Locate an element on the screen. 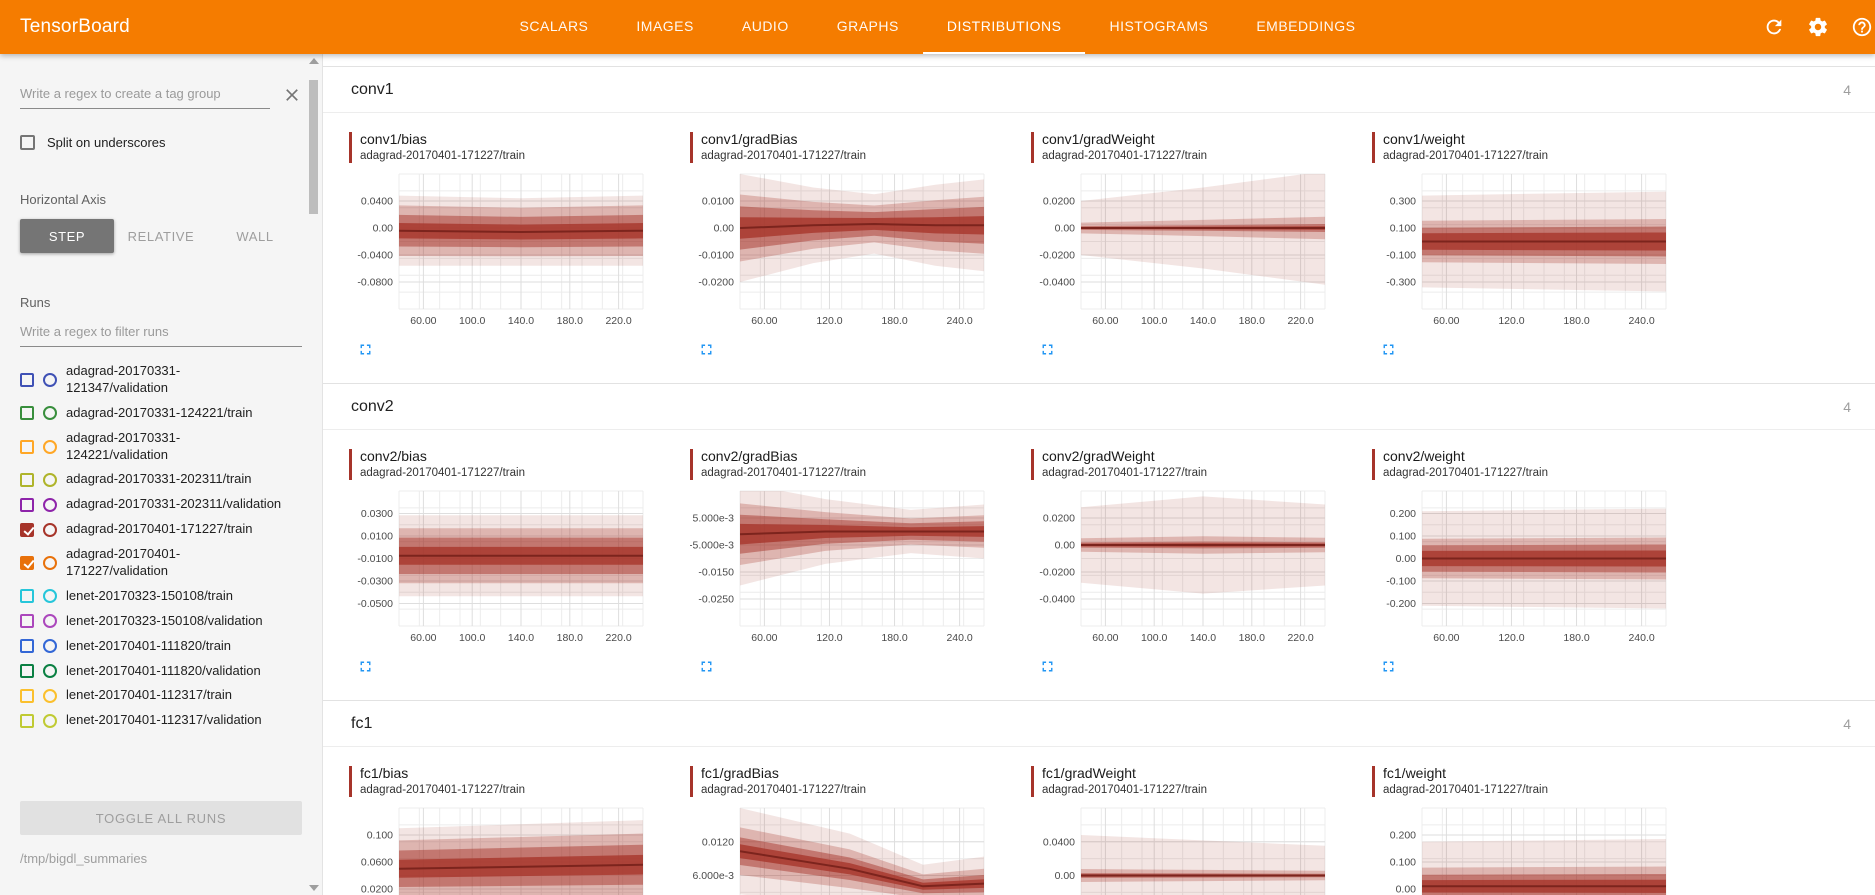  run-list-scrollbar is located at coordinates (314, 474).